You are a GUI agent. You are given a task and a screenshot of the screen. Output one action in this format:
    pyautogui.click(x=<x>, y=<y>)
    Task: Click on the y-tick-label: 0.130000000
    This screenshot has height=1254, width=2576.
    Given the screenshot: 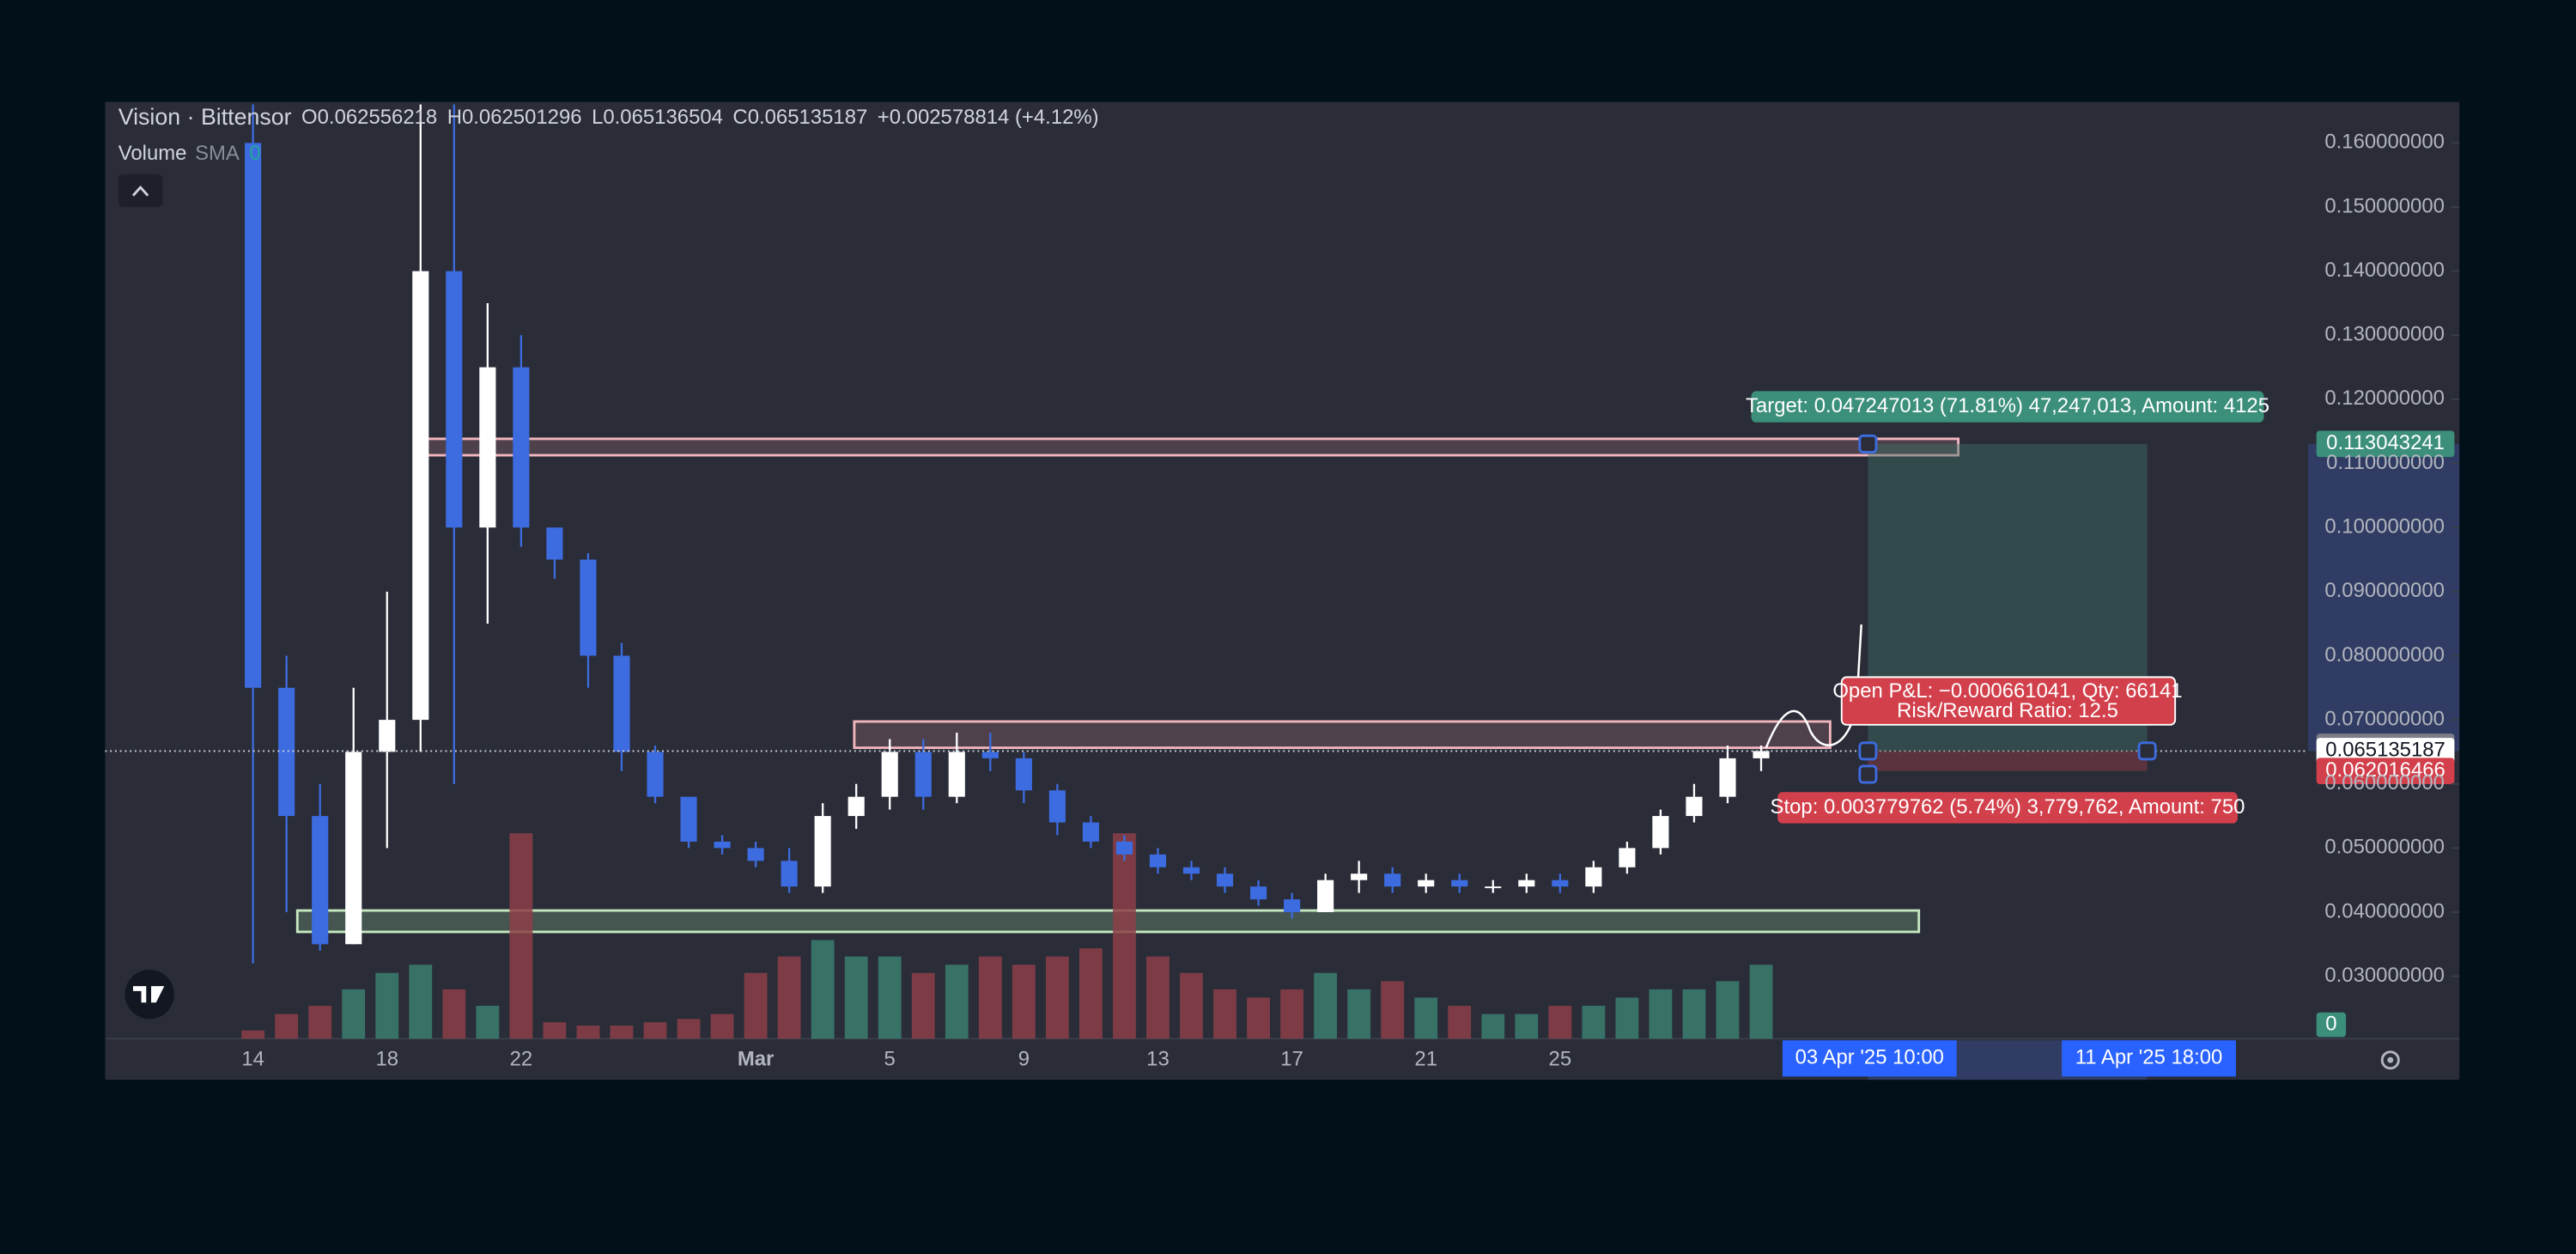 What is the action you would take?
    pyautogui.click(x=2384, y=334)
    